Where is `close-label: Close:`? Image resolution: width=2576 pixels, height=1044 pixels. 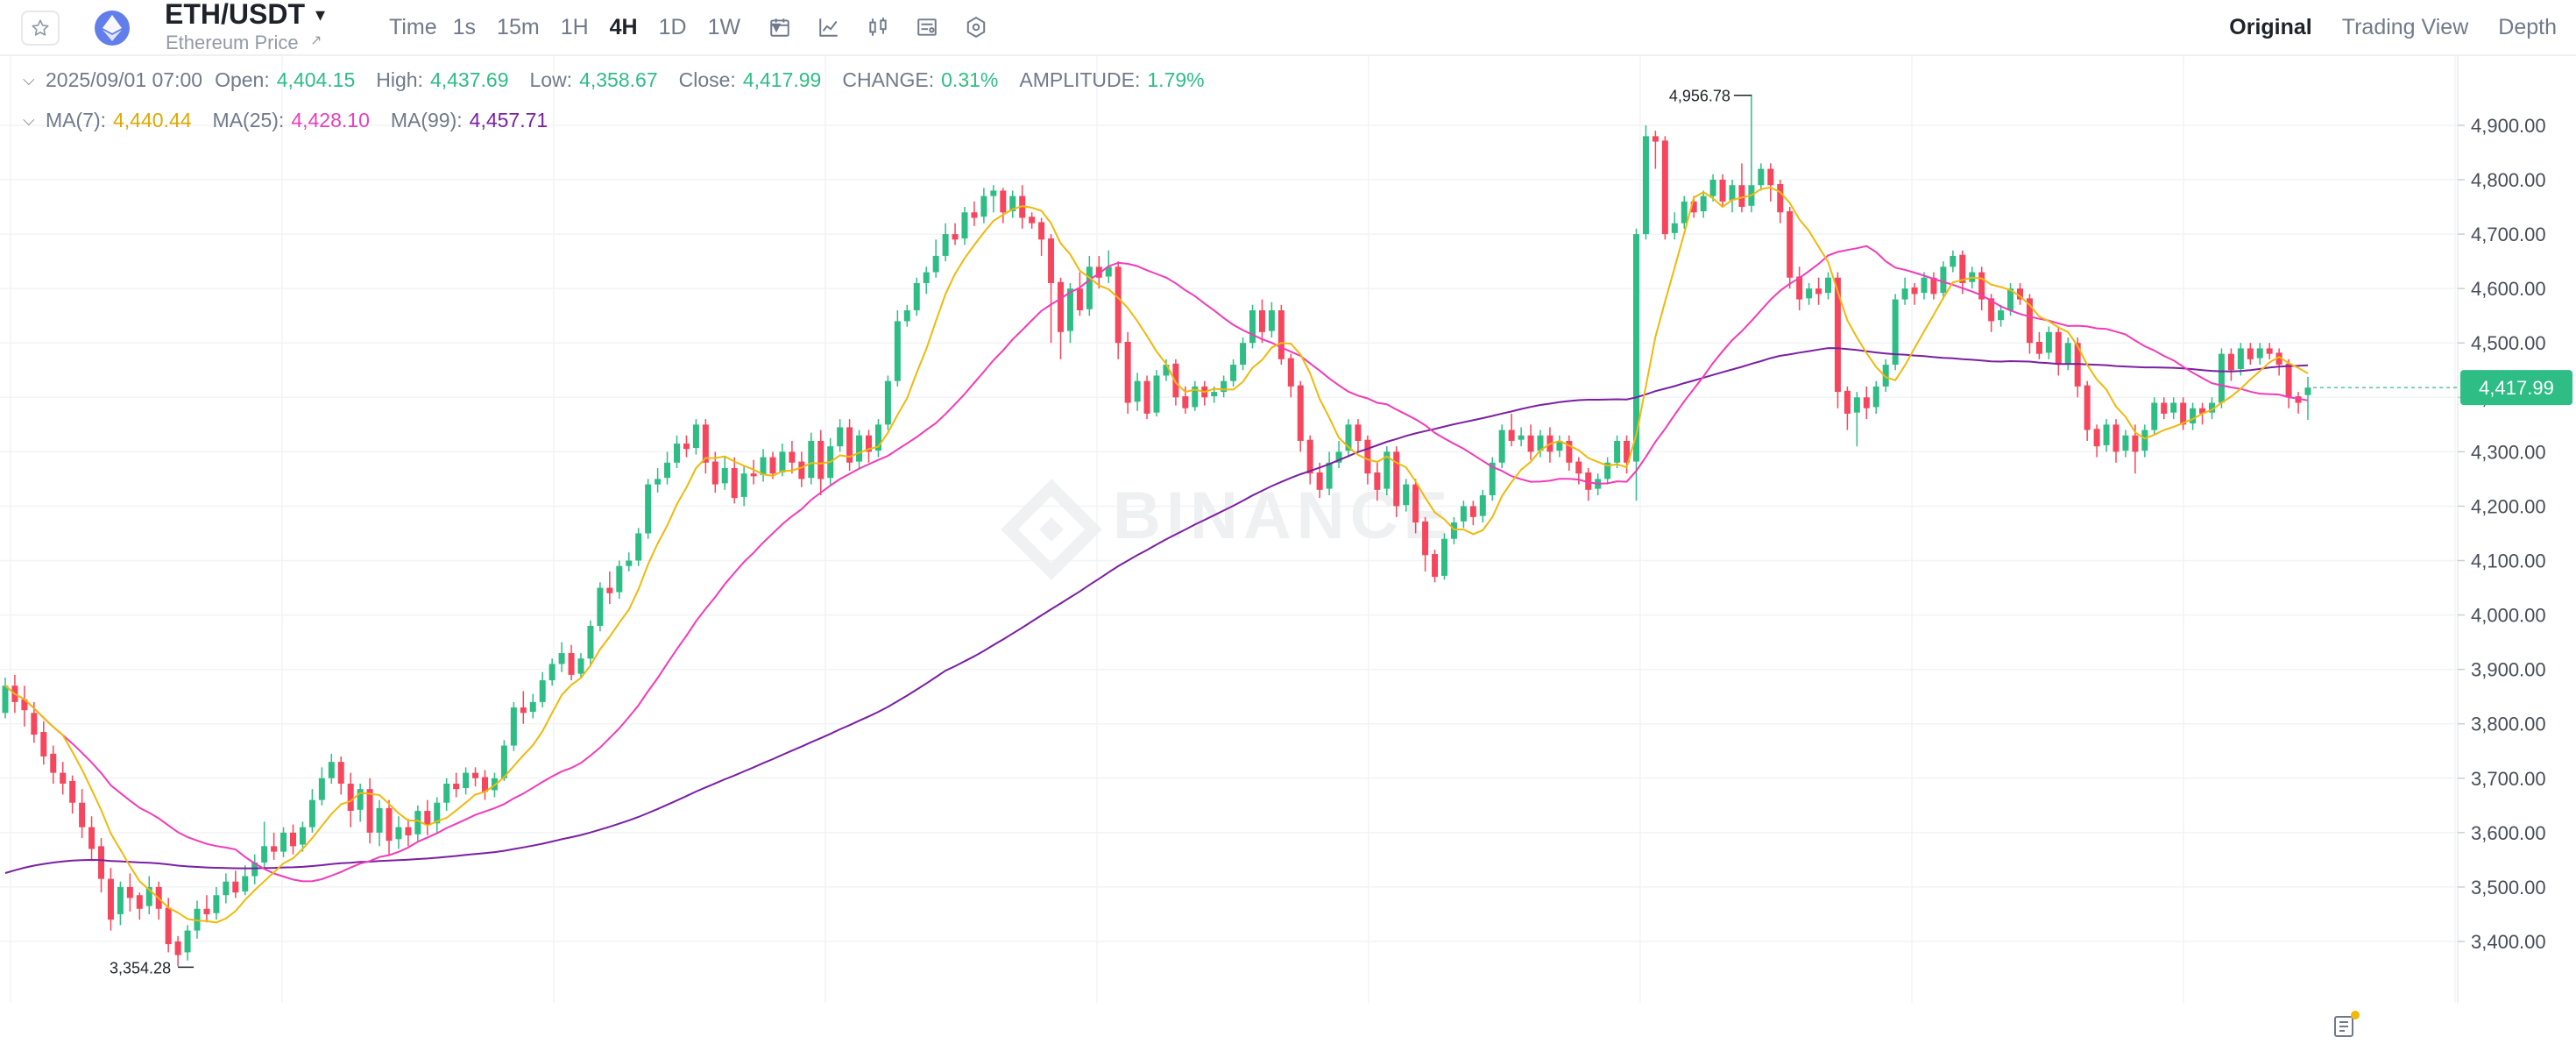 close-label: Close: is located at coordinates (707, 79).